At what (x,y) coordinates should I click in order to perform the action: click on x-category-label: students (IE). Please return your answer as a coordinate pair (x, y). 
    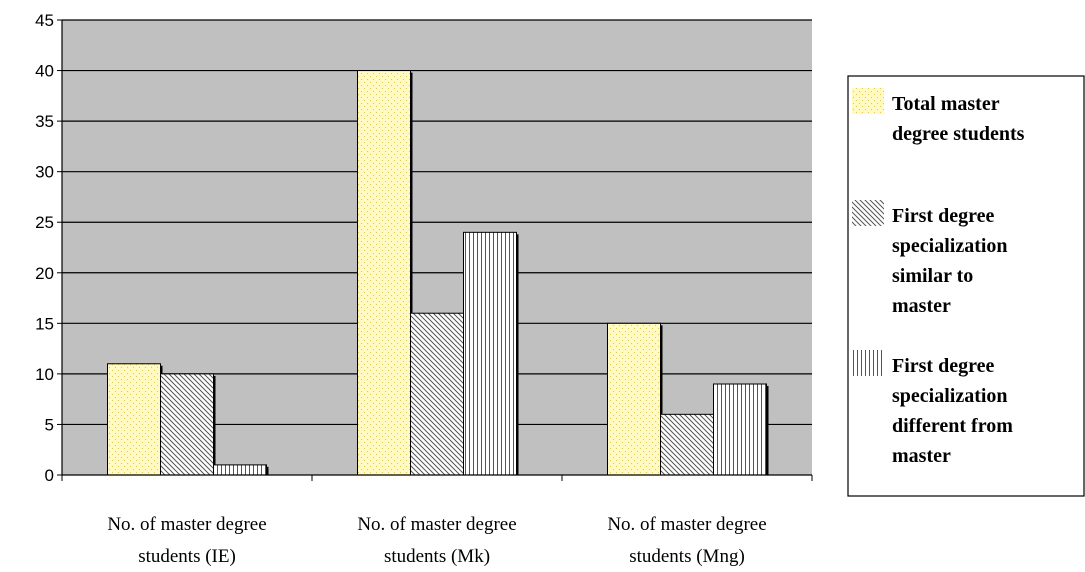
    Looking at the image, I should click on (187, 556).